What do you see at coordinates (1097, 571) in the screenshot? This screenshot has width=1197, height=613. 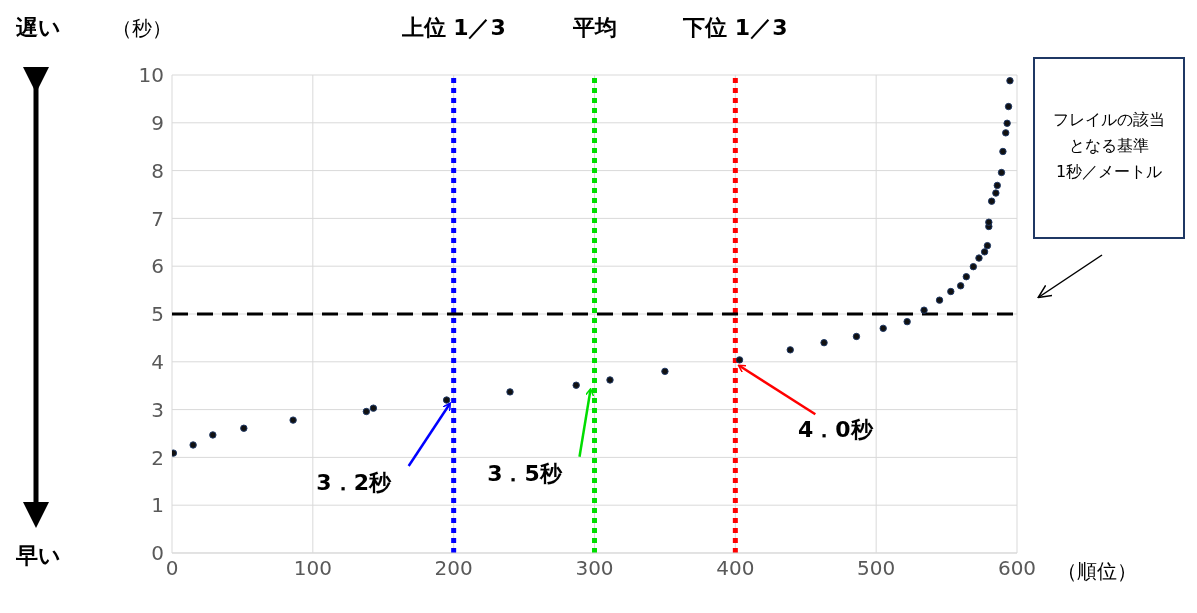 I see `x-axis-title: （順位）` at bounding box center [1097, 571].